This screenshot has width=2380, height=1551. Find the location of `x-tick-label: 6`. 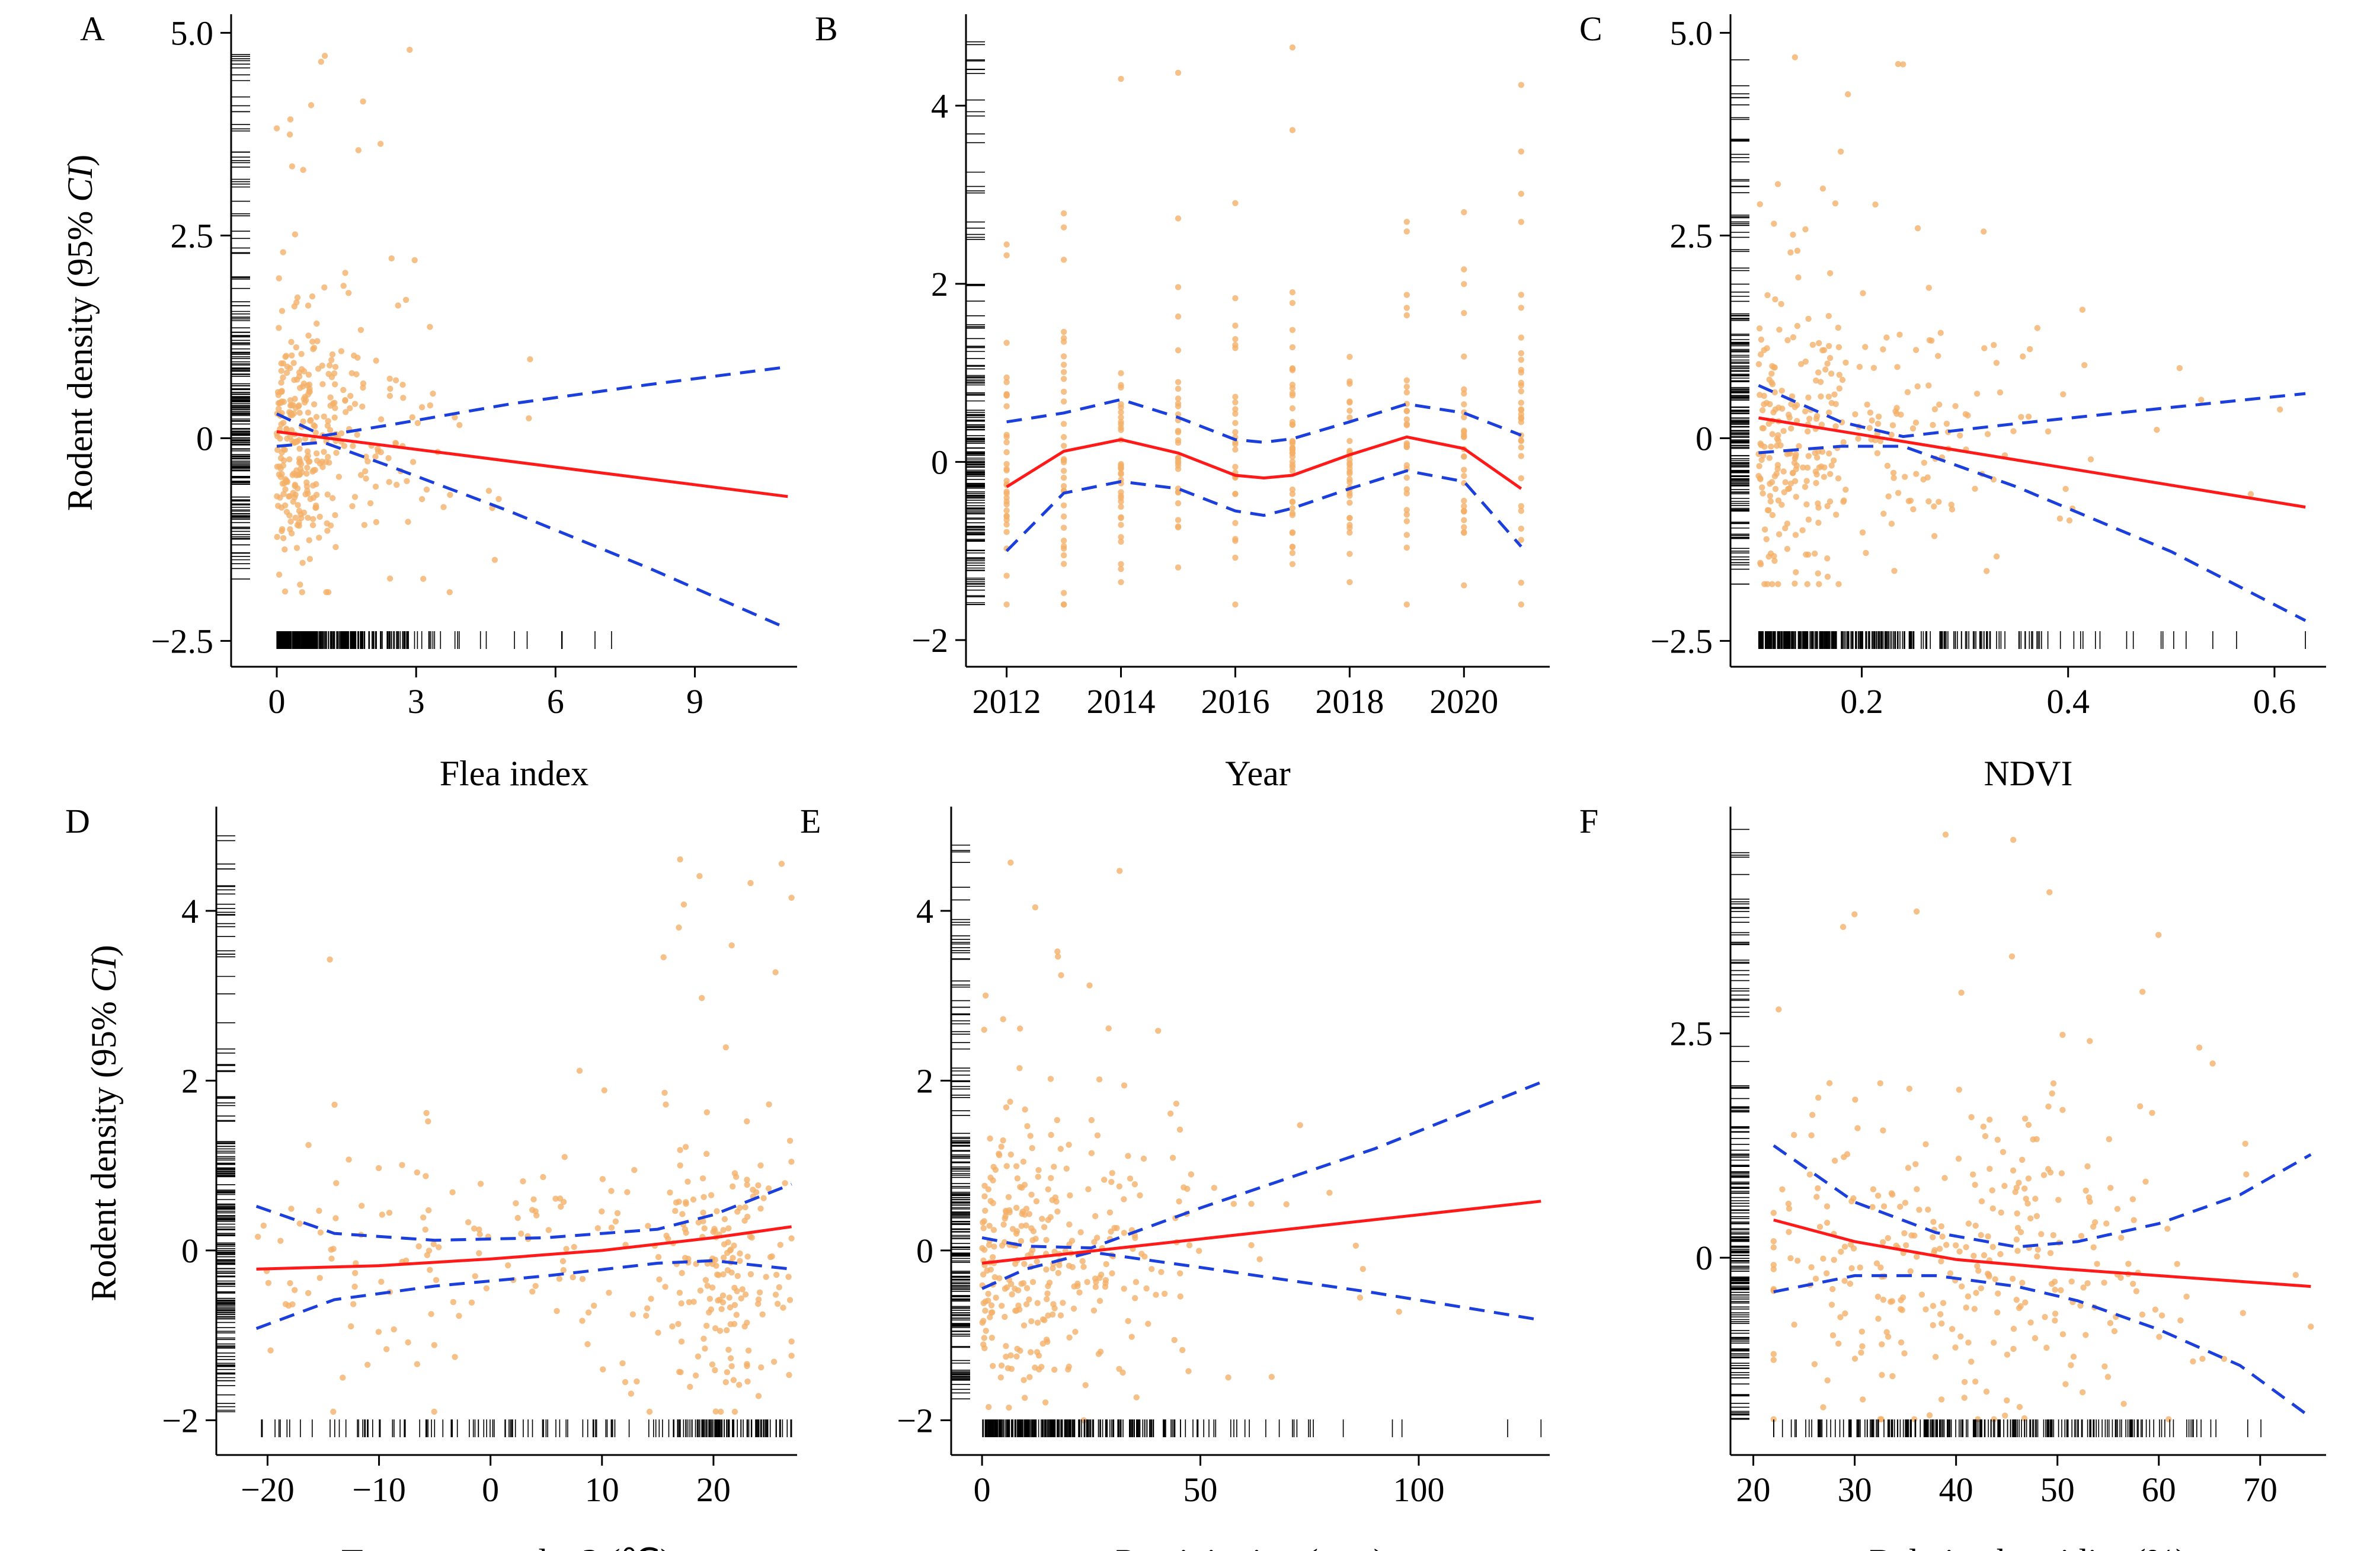

x-tick-label: 6 is located at coordinates (555, 701).